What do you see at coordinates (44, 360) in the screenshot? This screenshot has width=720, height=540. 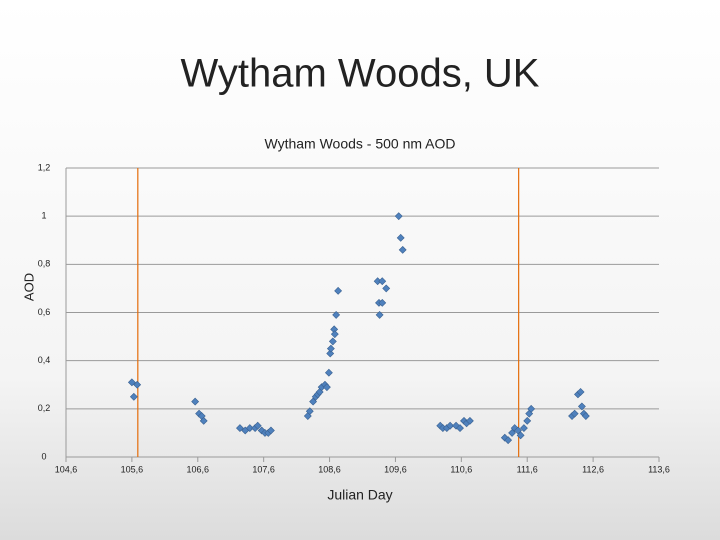 I see `y-tick-label: 0,4` at bounding box center [44, 360].